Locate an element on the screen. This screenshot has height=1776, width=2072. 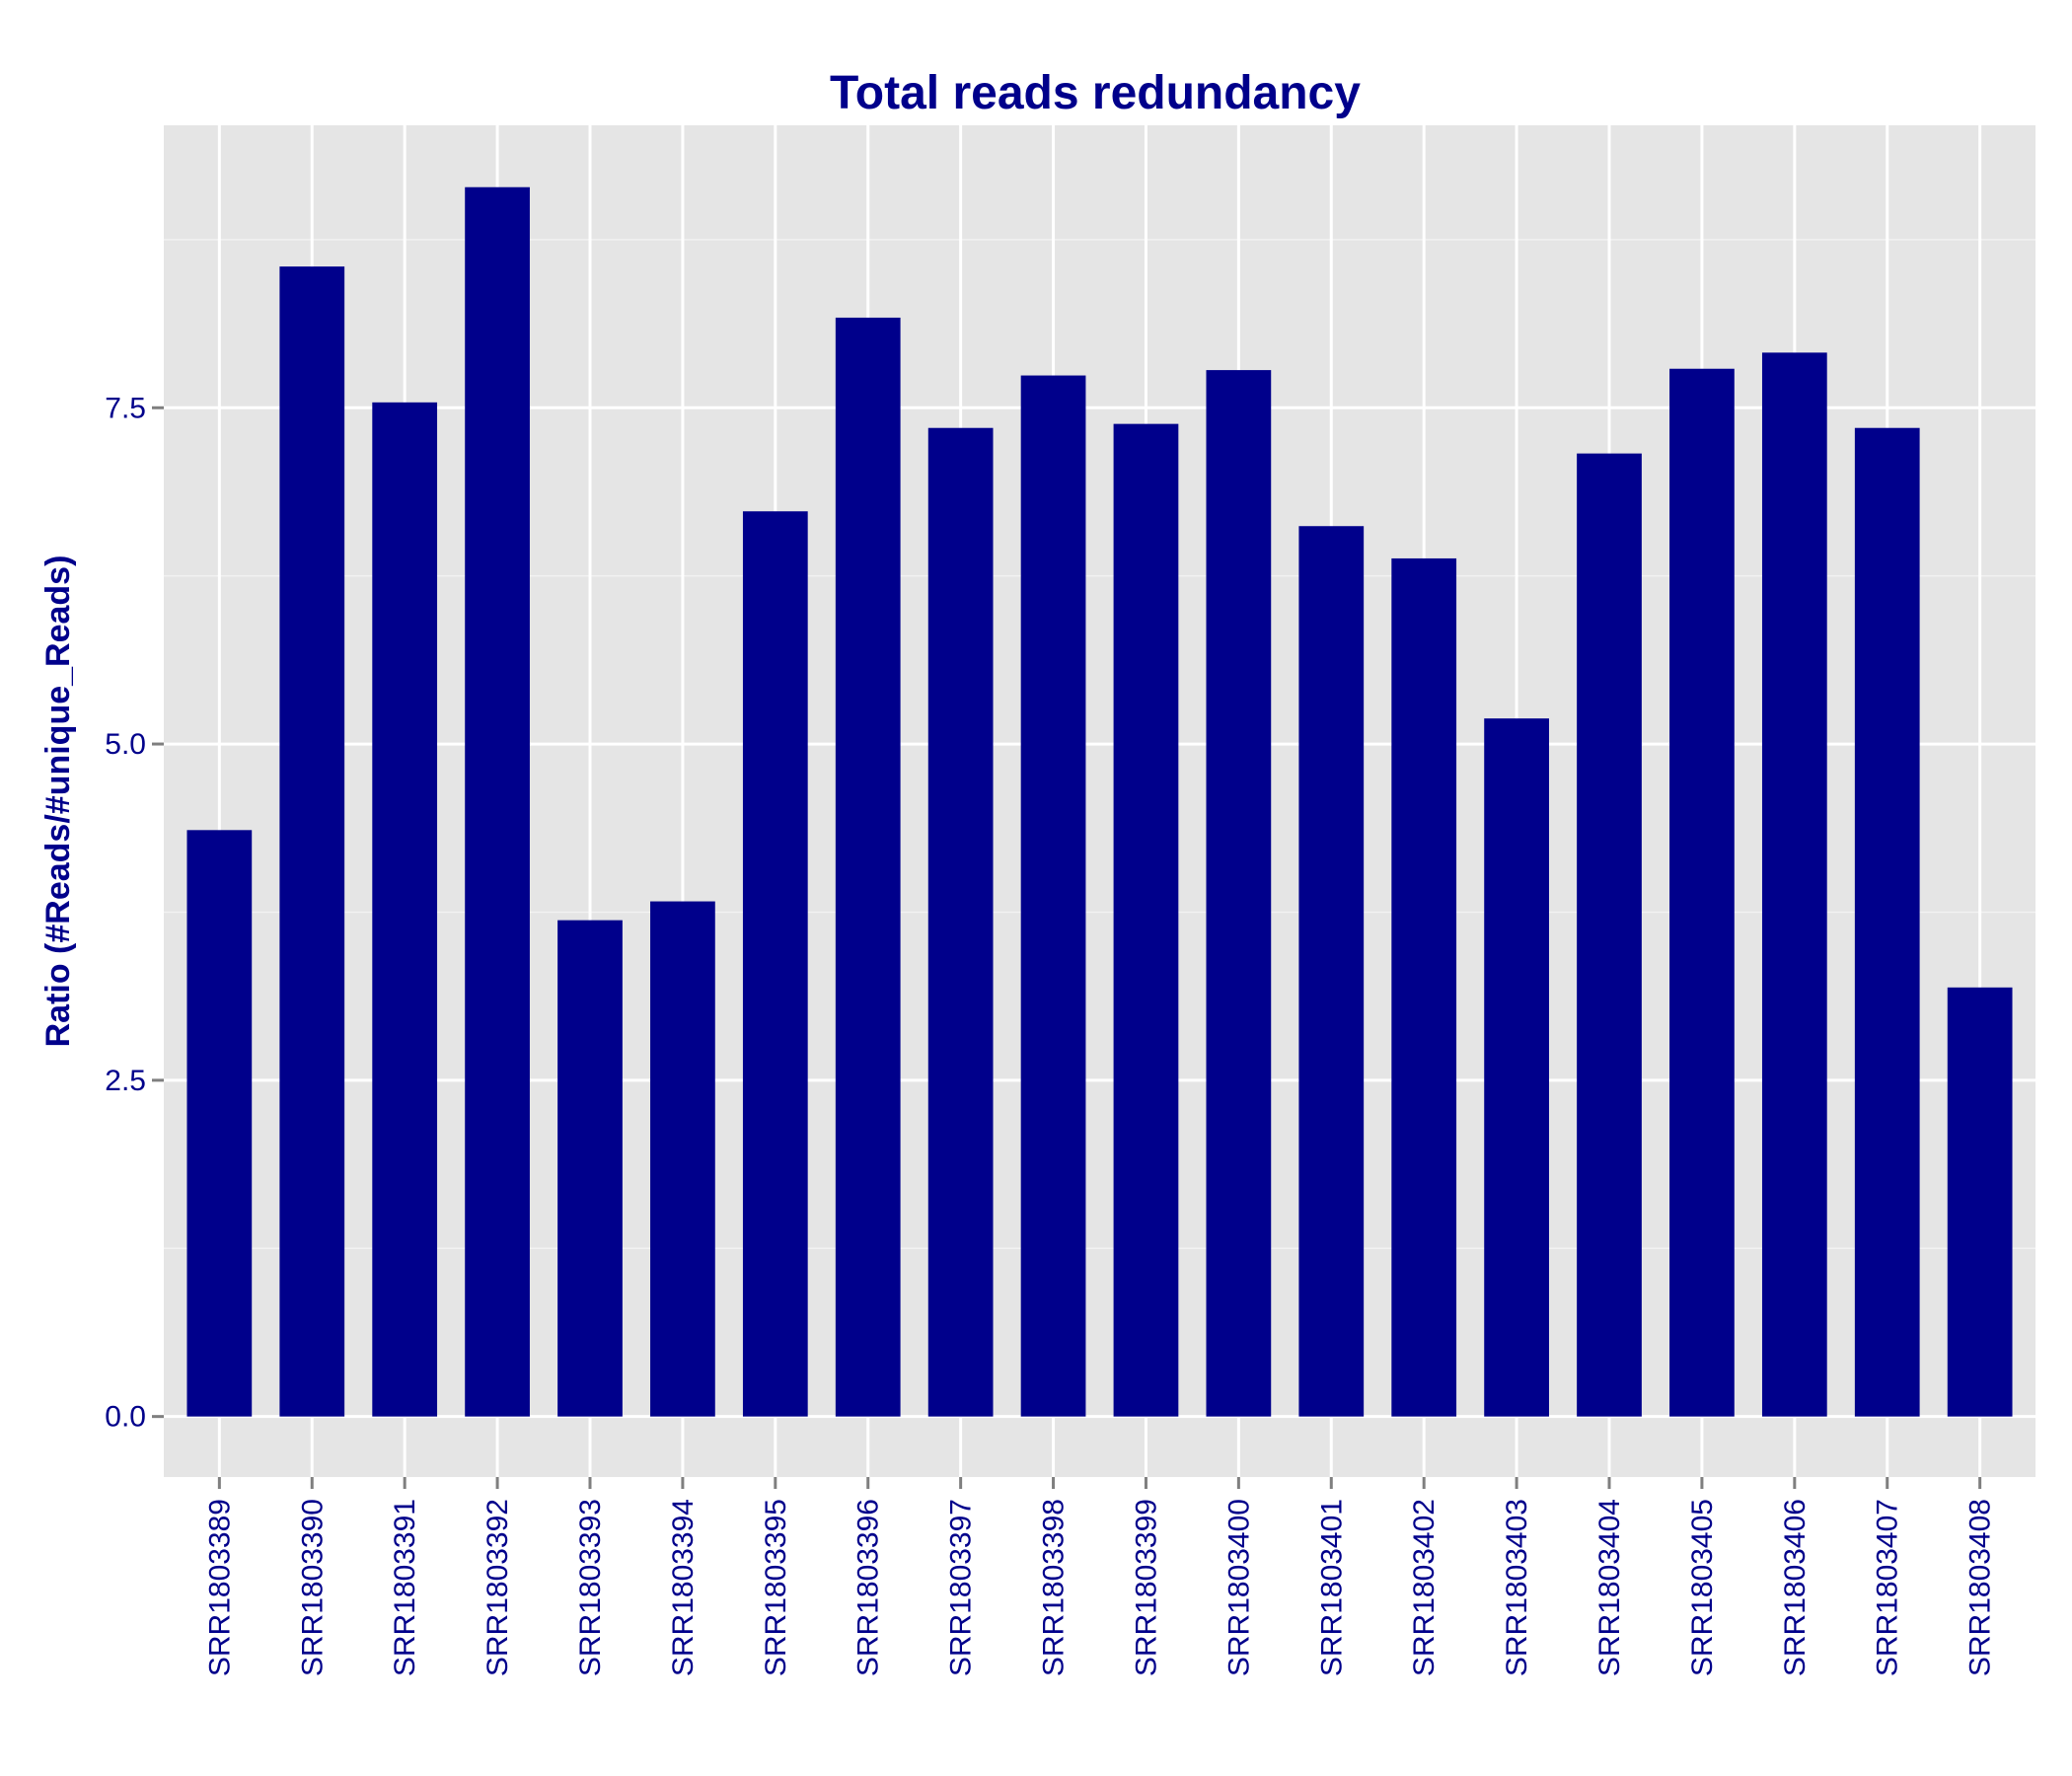
bar-SRR1803402 is located at coordinates (1424, 987).